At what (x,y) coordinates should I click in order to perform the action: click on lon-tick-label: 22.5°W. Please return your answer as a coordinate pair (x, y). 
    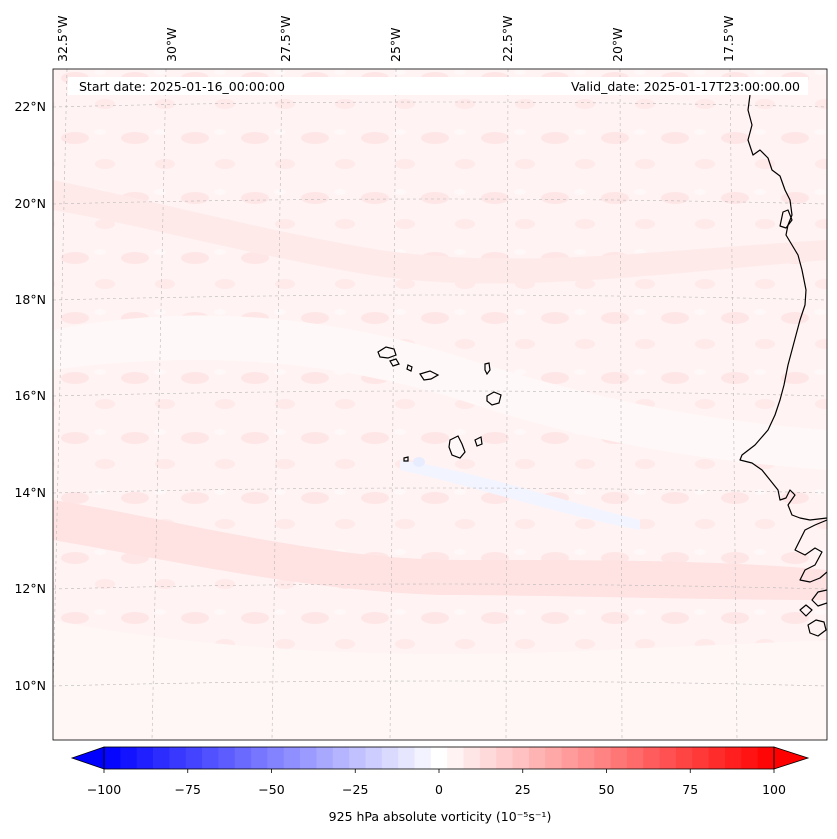
    Looking at the image, I should click on (507, 39).